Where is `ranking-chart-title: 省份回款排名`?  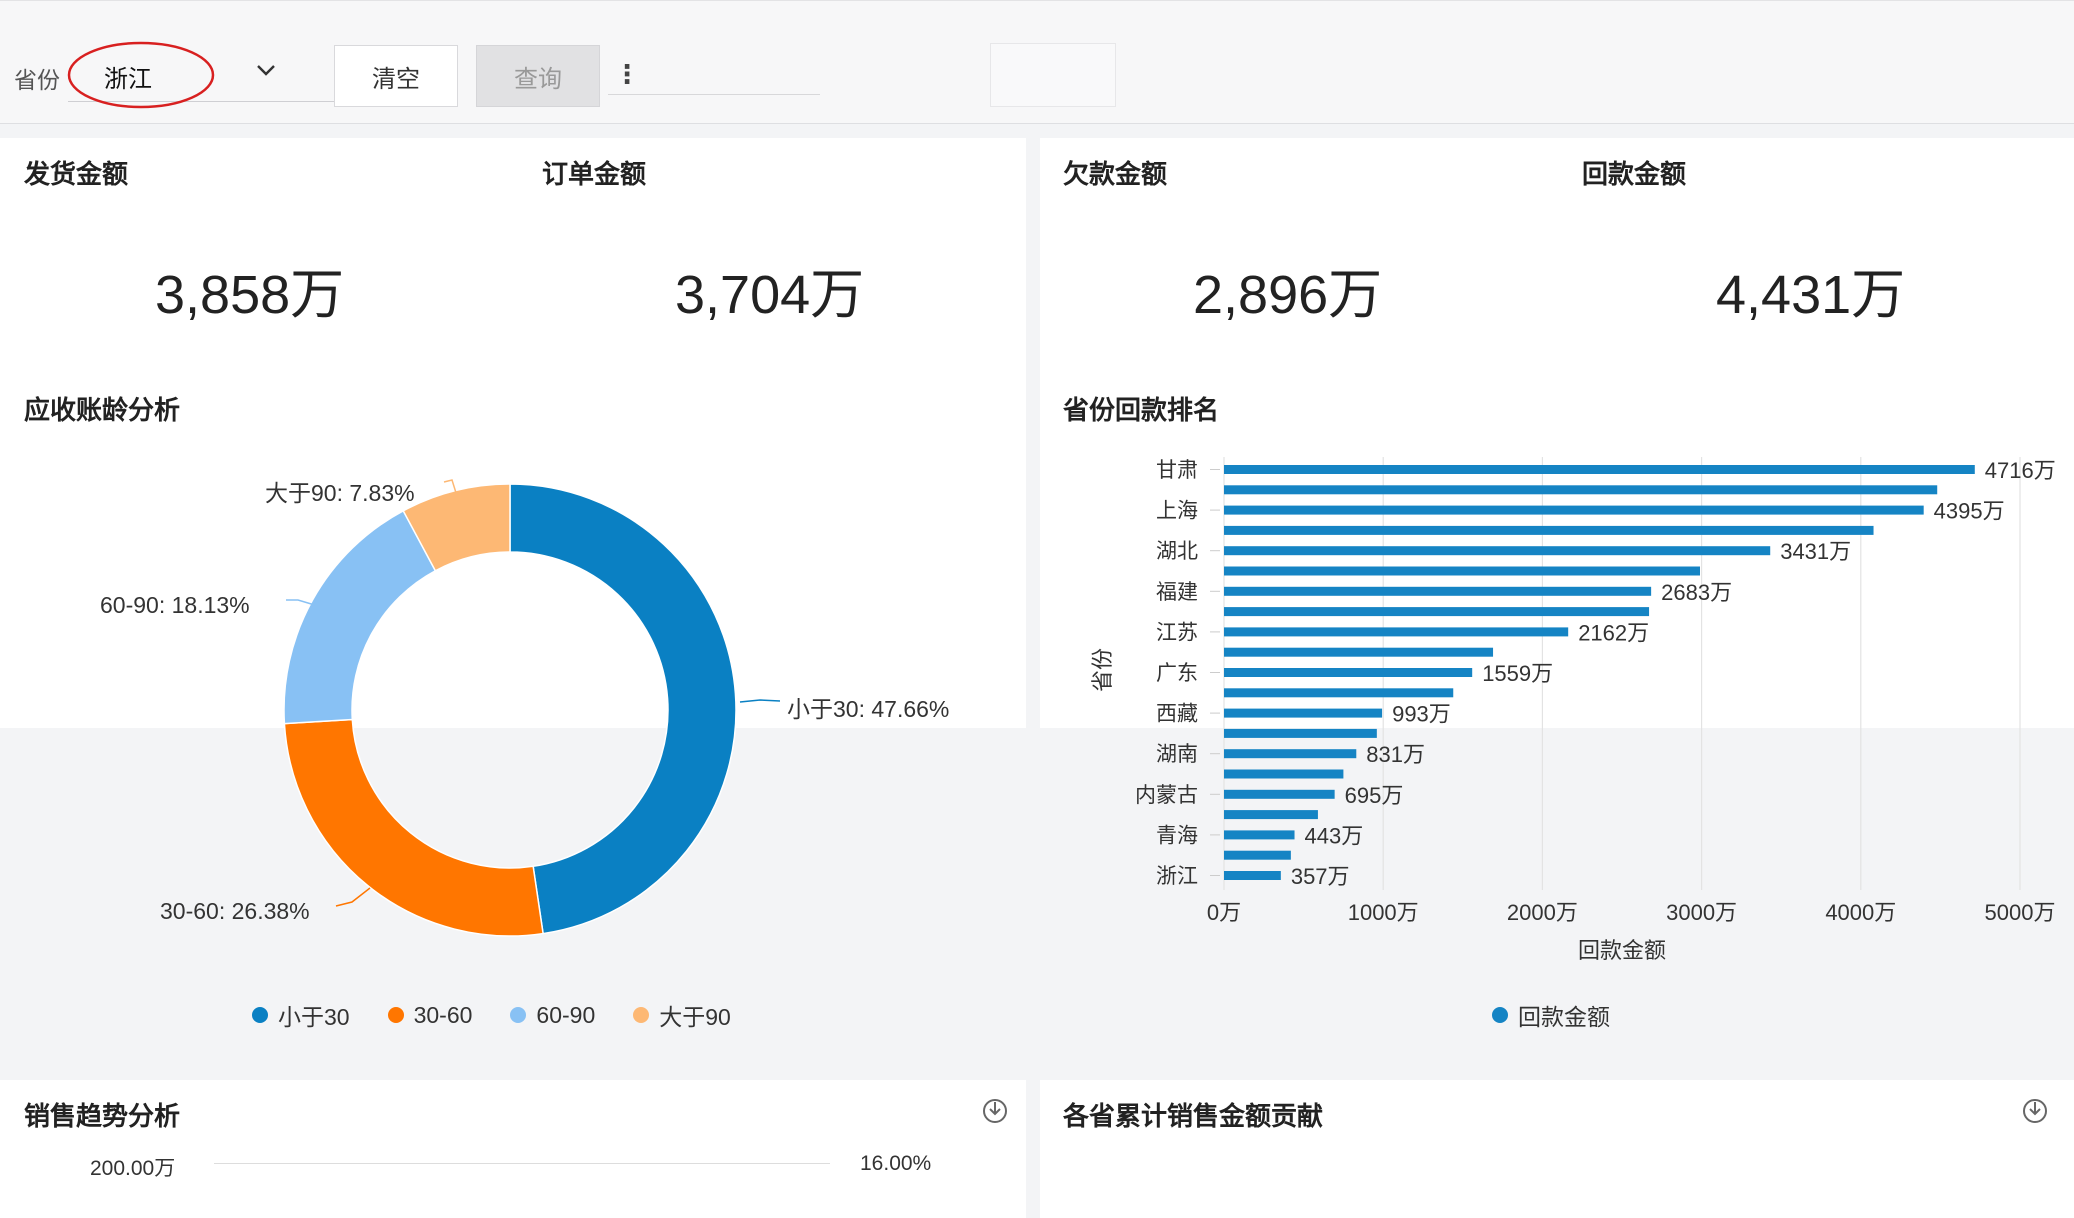 ranking-chart-title: 省份回款排名 is located at coordinates (1141, 410).